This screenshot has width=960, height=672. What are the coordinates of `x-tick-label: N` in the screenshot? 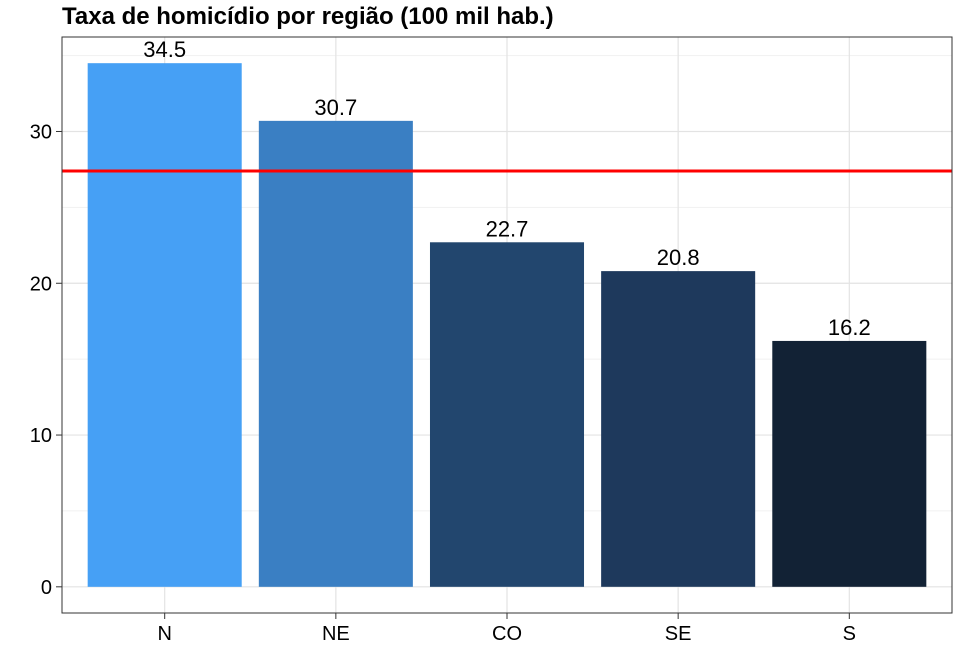 It's located at (164, 634).